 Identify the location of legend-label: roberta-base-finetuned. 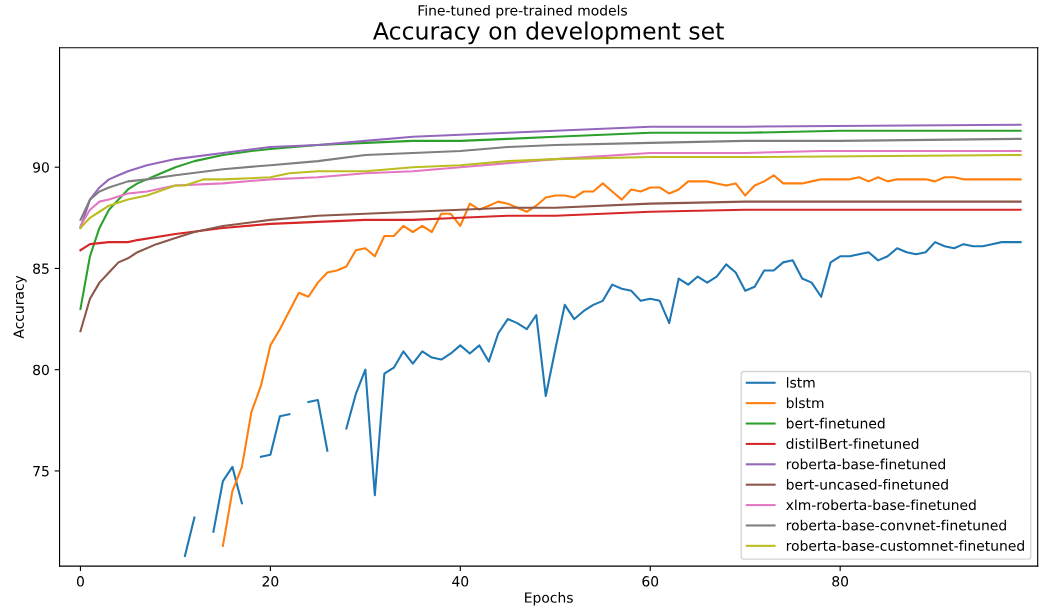
(865, 464).